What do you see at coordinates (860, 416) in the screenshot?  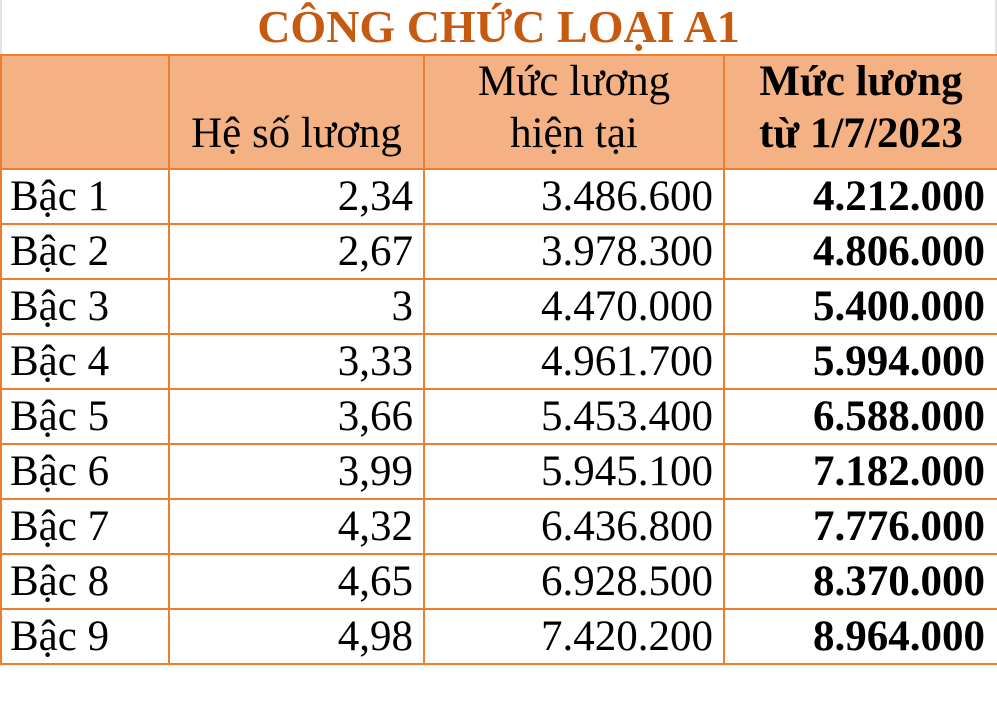 I see `new-salary-cell: 6.588.000` at bounding box center [860, 416].